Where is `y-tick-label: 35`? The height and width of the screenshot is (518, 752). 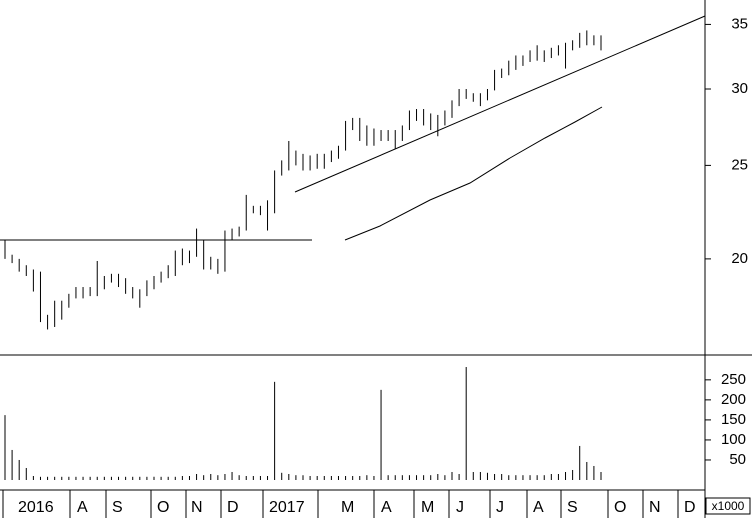
y-tick-label: 35 is located at coordinates (739, 23).